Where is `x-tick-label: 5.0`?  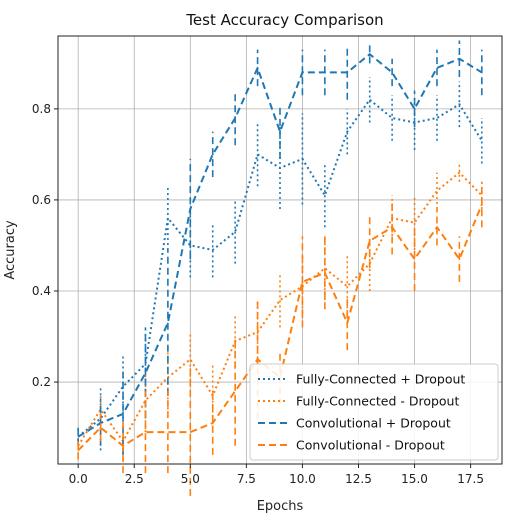 x-tick-label: 5.0 is located at coordinates (190, 479).